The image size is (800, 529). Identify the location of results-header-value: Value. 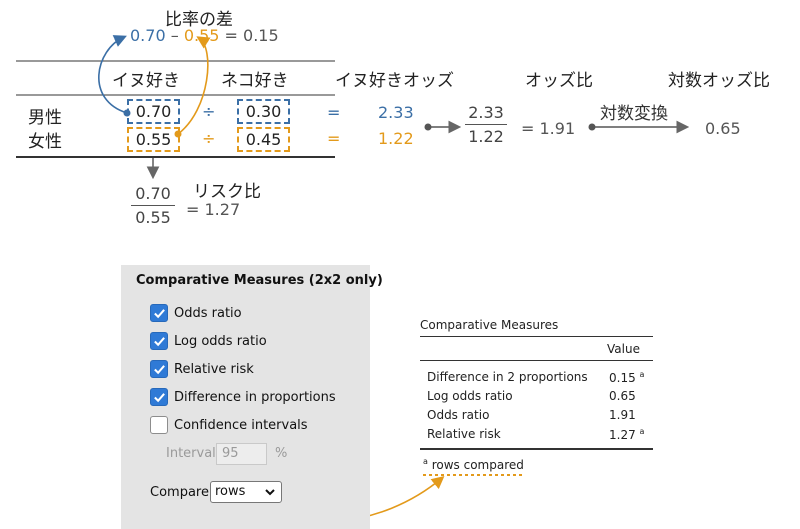
(623, 349).